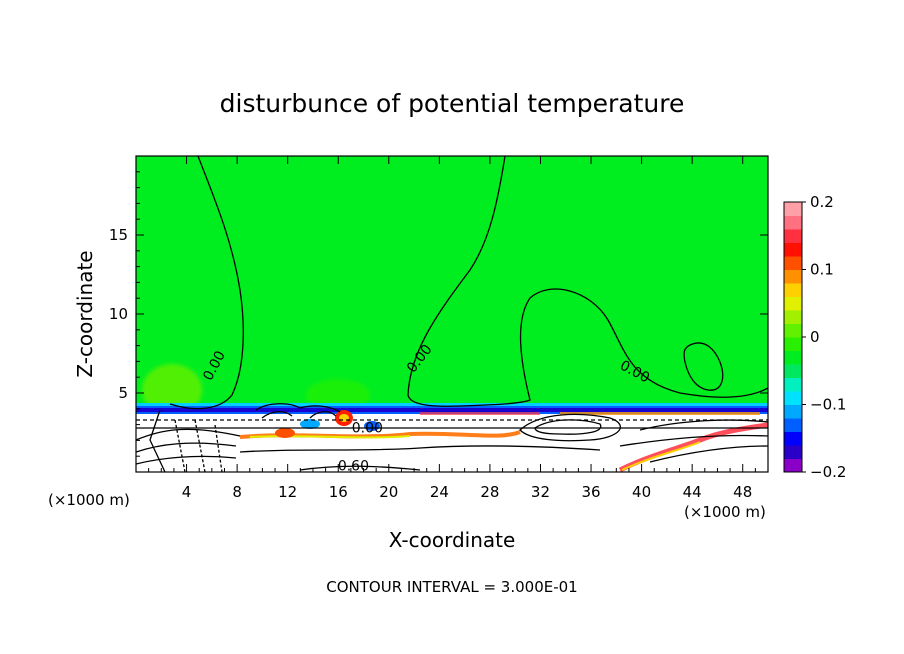 The image size is (904, 654). Describe the element at coordinates (451, 587) in the screenshot. I see `contour-interval-label: CONTOUR INTERVAL = 3.000E-01` at that location.